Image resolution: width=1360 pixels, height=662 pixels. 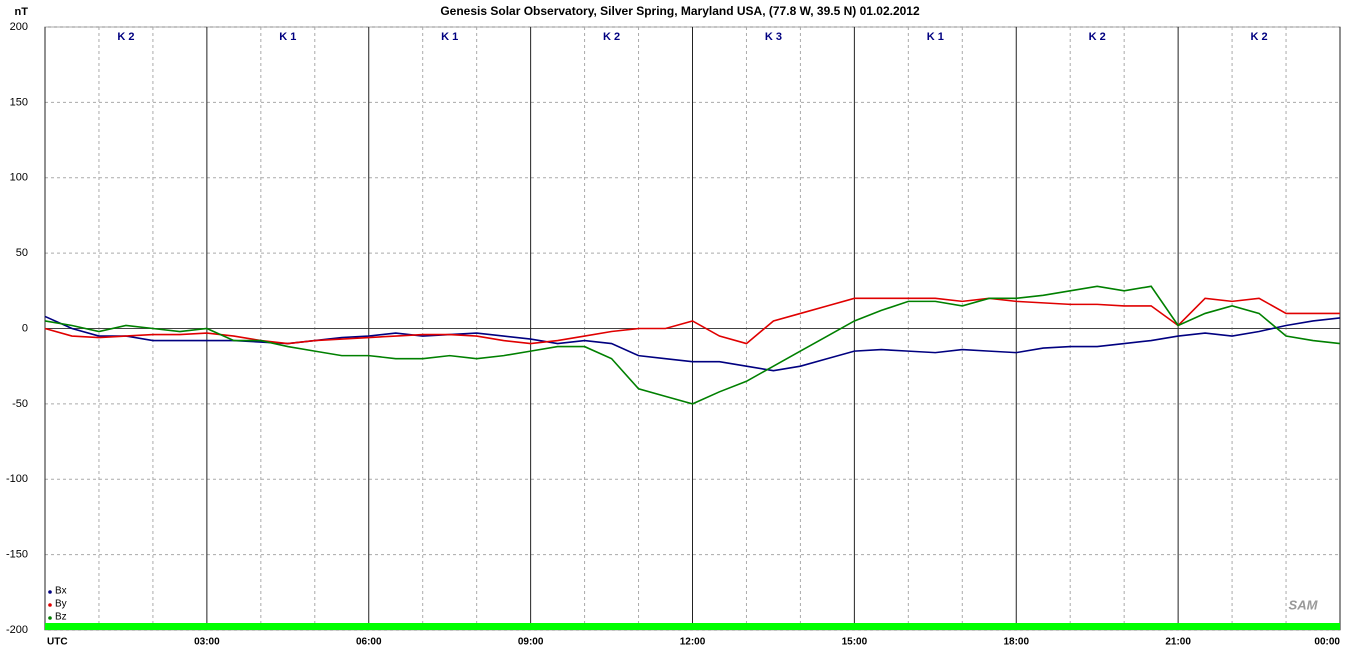 I want to click on x-tick-label: 00:00, so click(x=1327, y=642).